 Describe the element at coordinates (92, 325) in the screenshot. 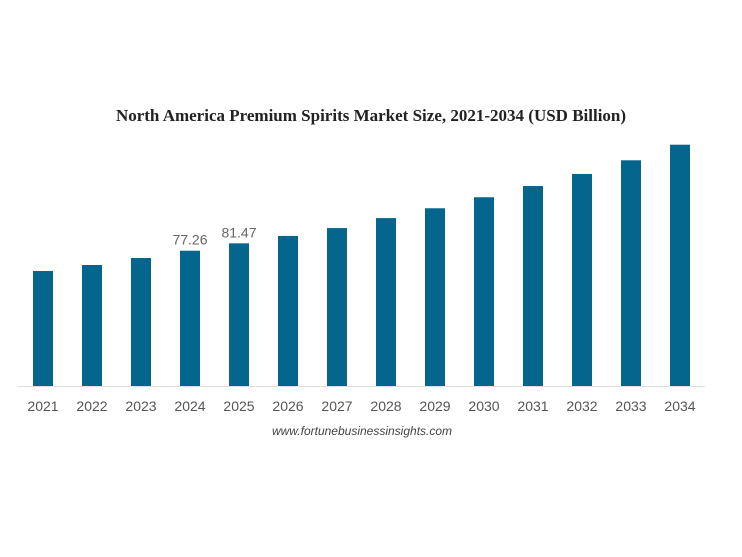

I see `bar-2022` at that location.